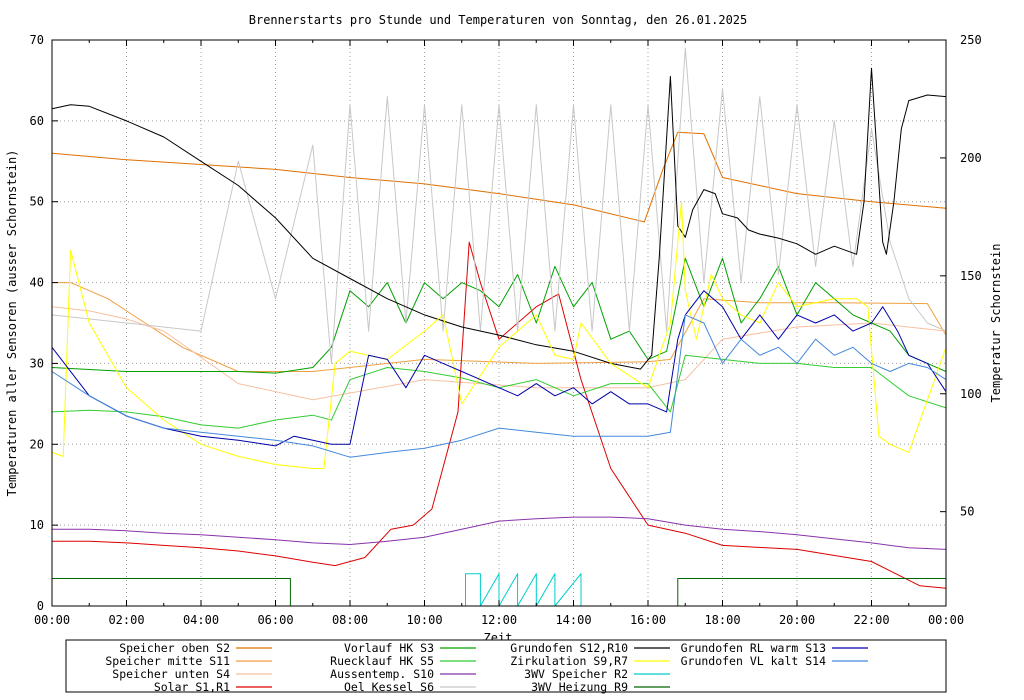 The image size is (1024, 700). I want to click on series-line-aussentemp-, so click(499, 533).